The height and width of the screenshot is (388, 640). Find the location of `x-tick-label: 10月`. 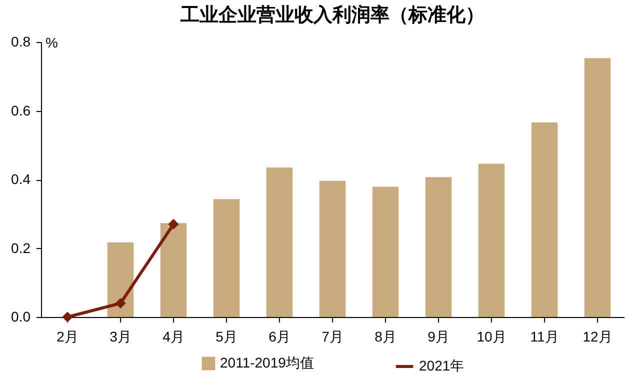

x-tick-label: 10月 is located at coordinates (491, 336).